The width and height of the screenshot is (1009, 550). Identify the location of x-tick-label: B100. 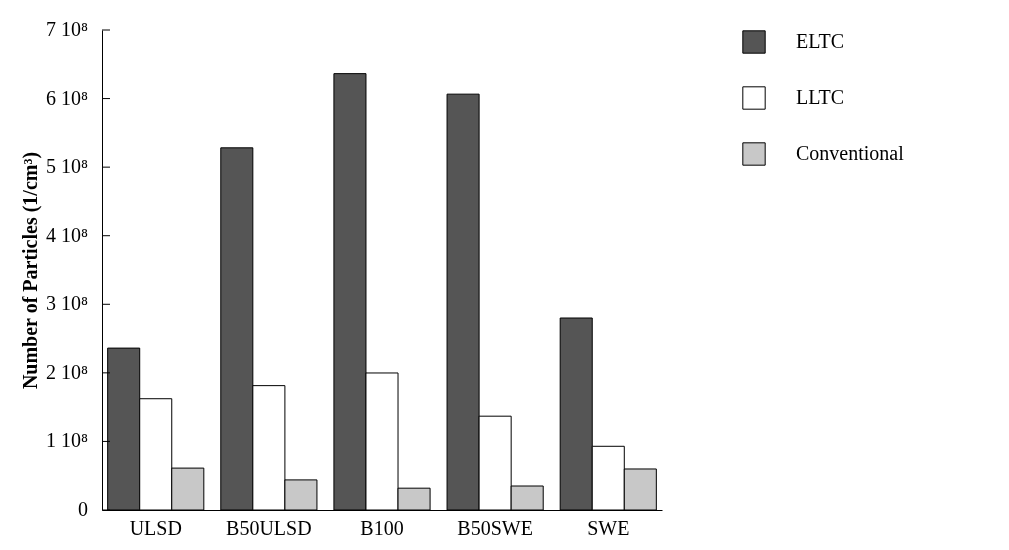
(382, 527).